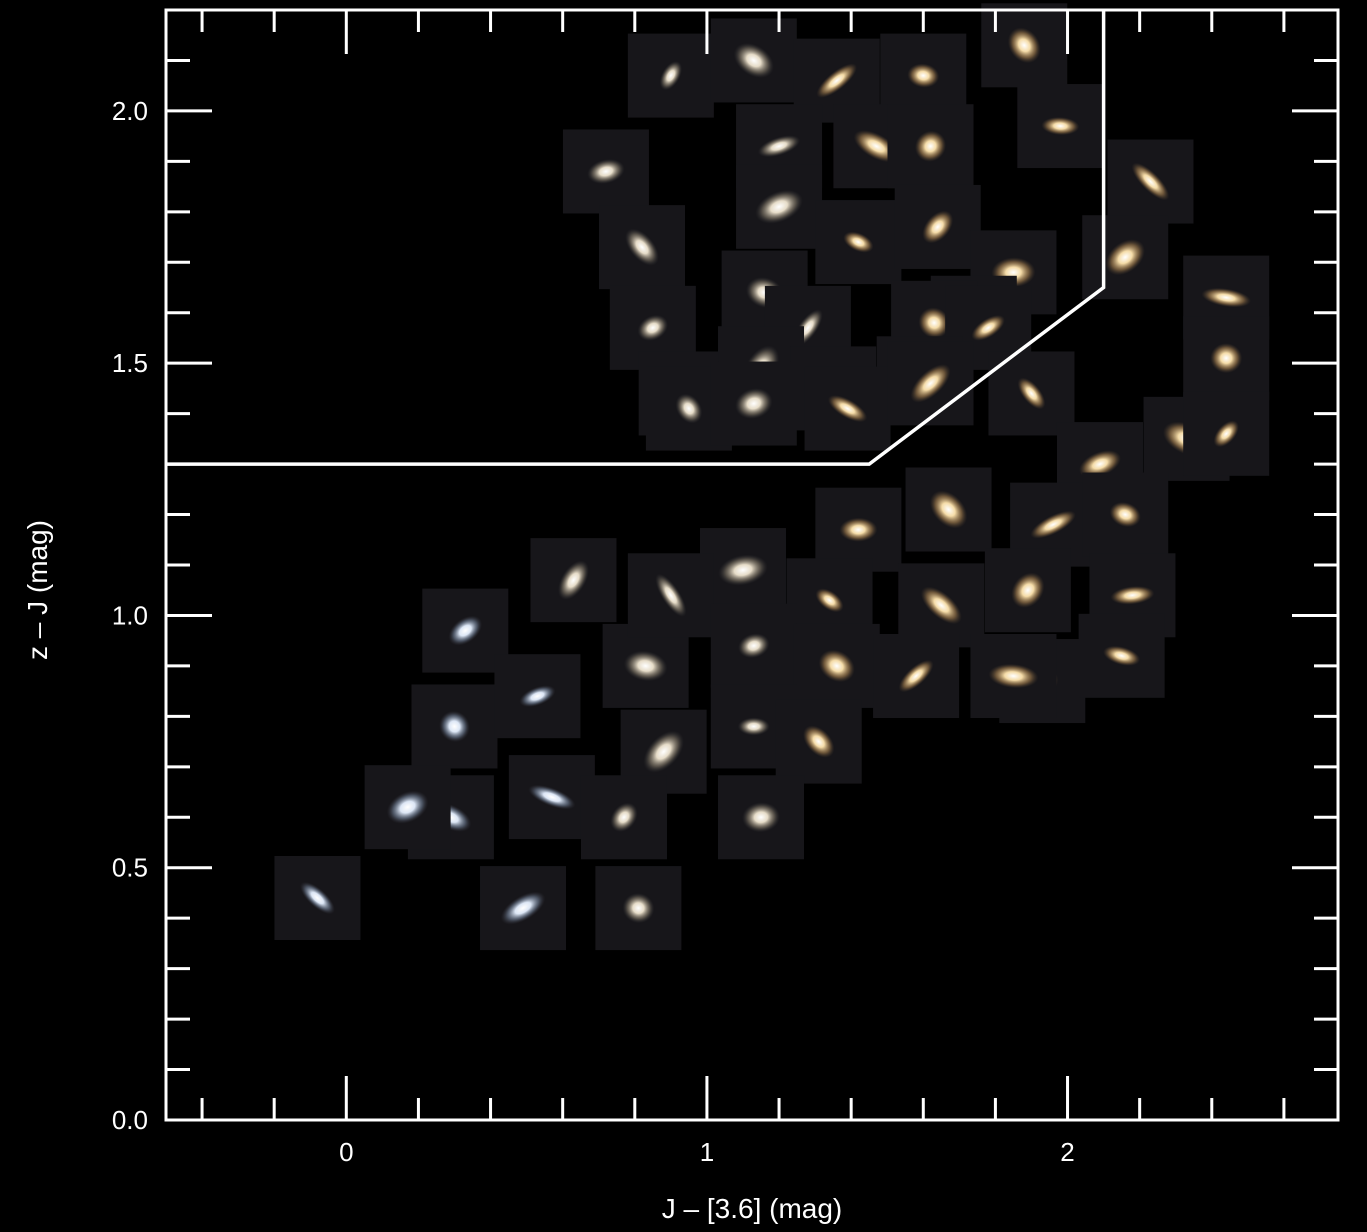 Image resolution: width=1367 pixels, height=1232 pixels. Describe the element at coordinates (707, 1152) in the screenshot. I see `x-tick-label: 1` at that location.